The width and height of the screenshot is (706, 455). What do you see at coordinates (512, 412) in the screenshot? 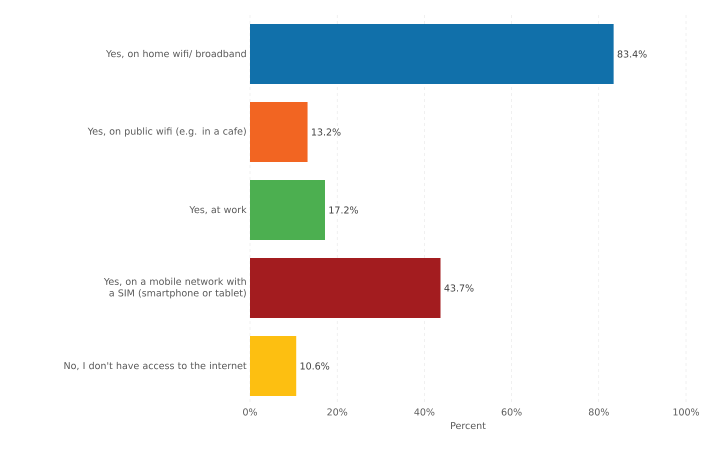
I see `x-tick-label: 60%` at bounding box center [512, 412].